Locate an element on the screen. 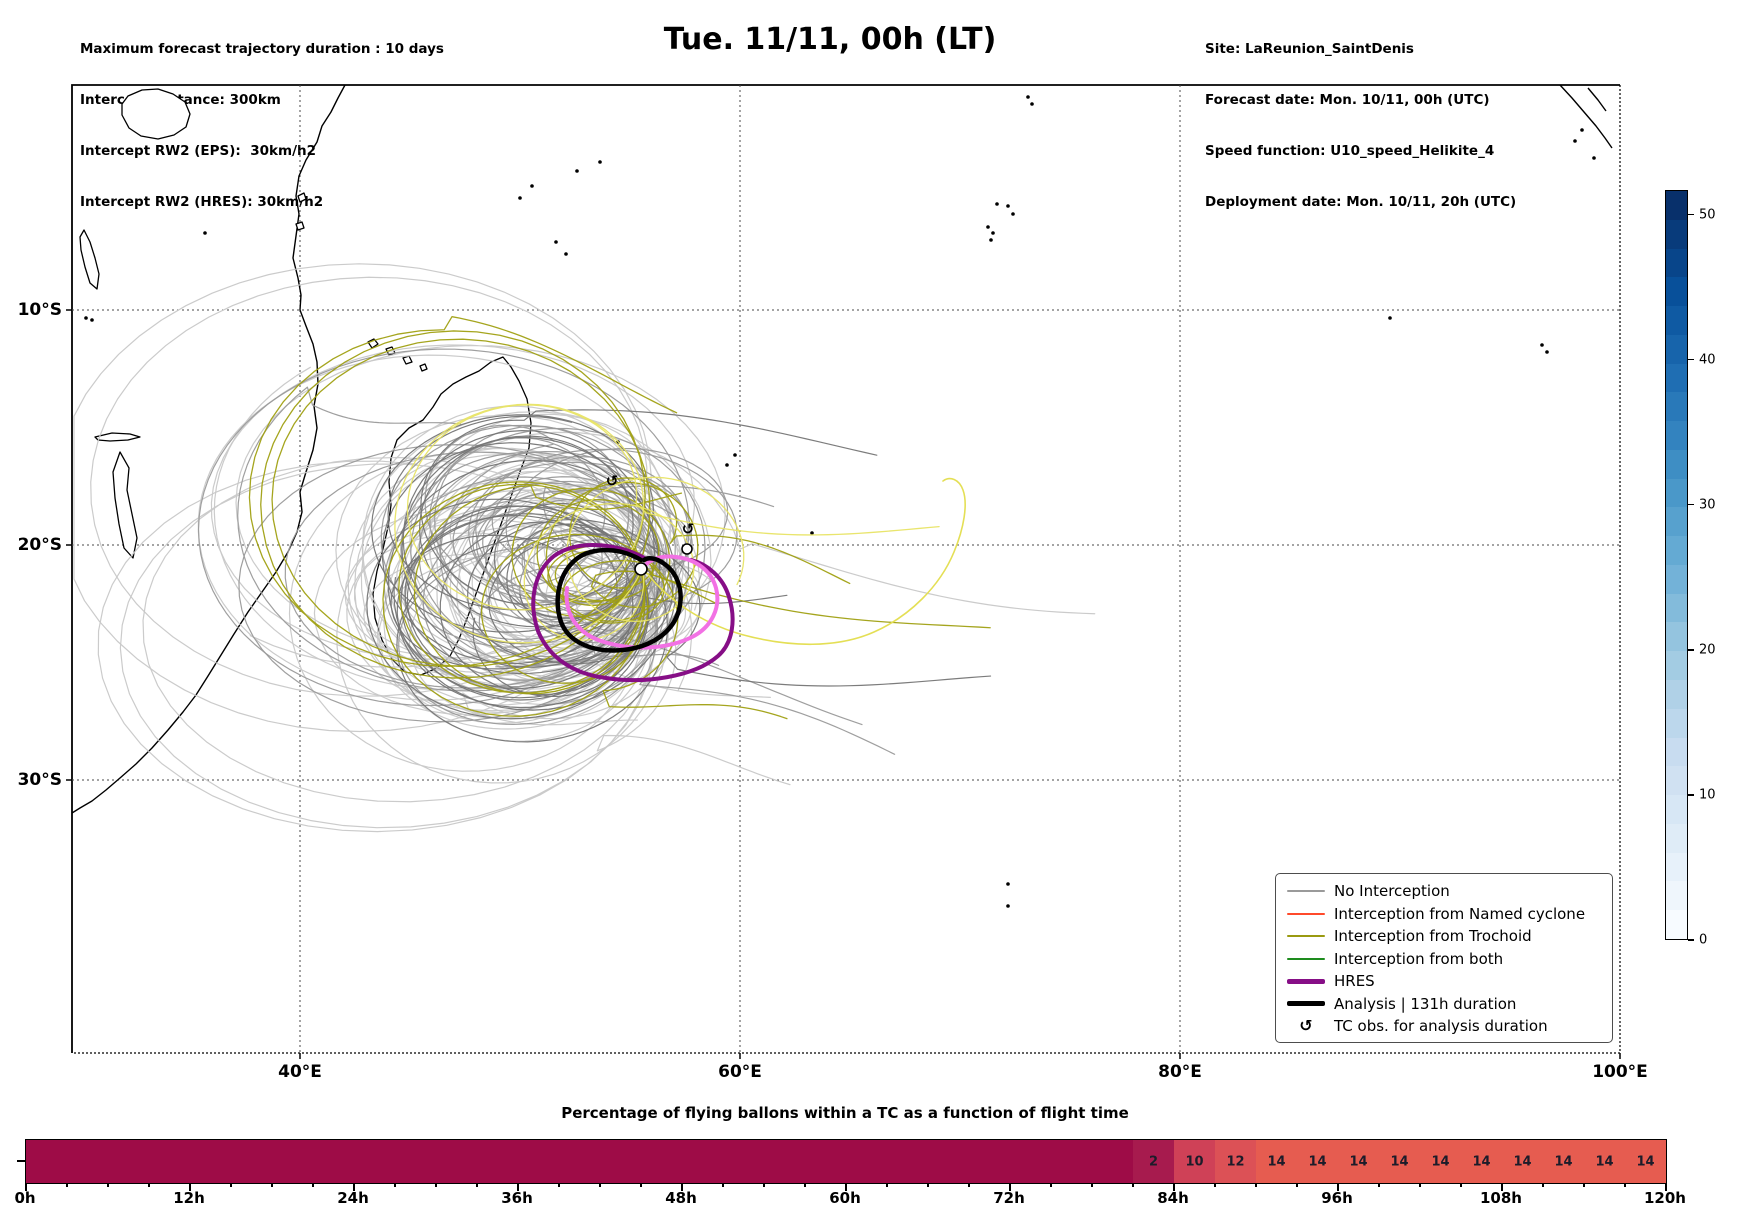 The width and height of the screenshot is (1752, 1213). legend-label: Interception from Named cyclone is located at coordinates (1460, 913).